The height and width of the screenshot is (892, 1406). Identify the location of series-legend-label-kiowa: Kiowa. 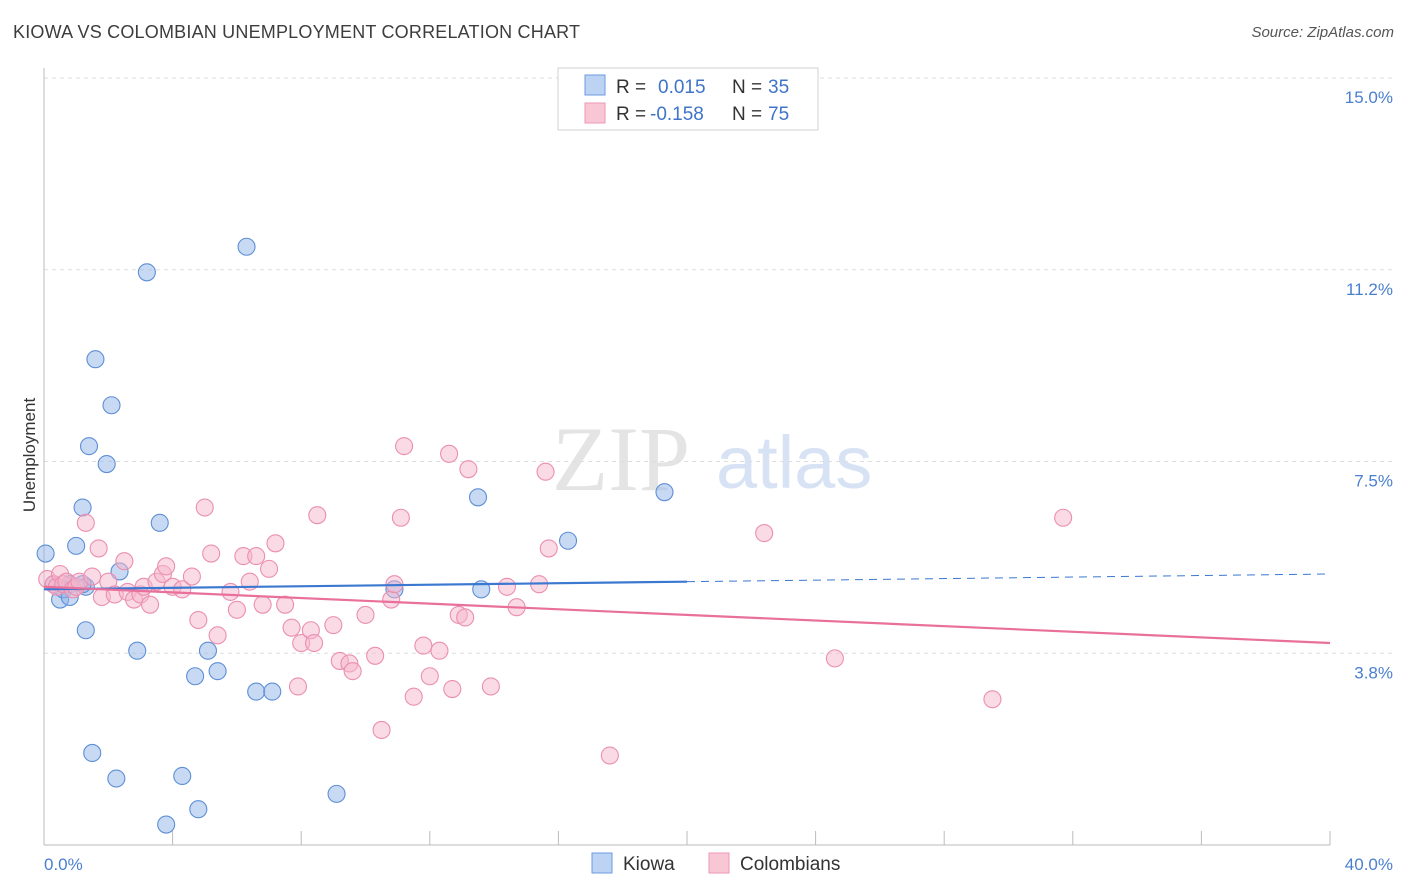
(649, 864).